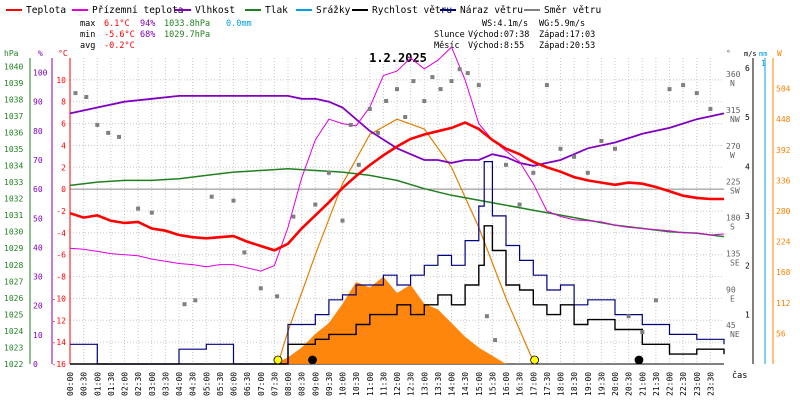 The image size is (800, 400). What do you see at coordinates (11, 53) in the screenshot?
I see `pressure-axis-title: hPa` at bounding box center [11, 53].